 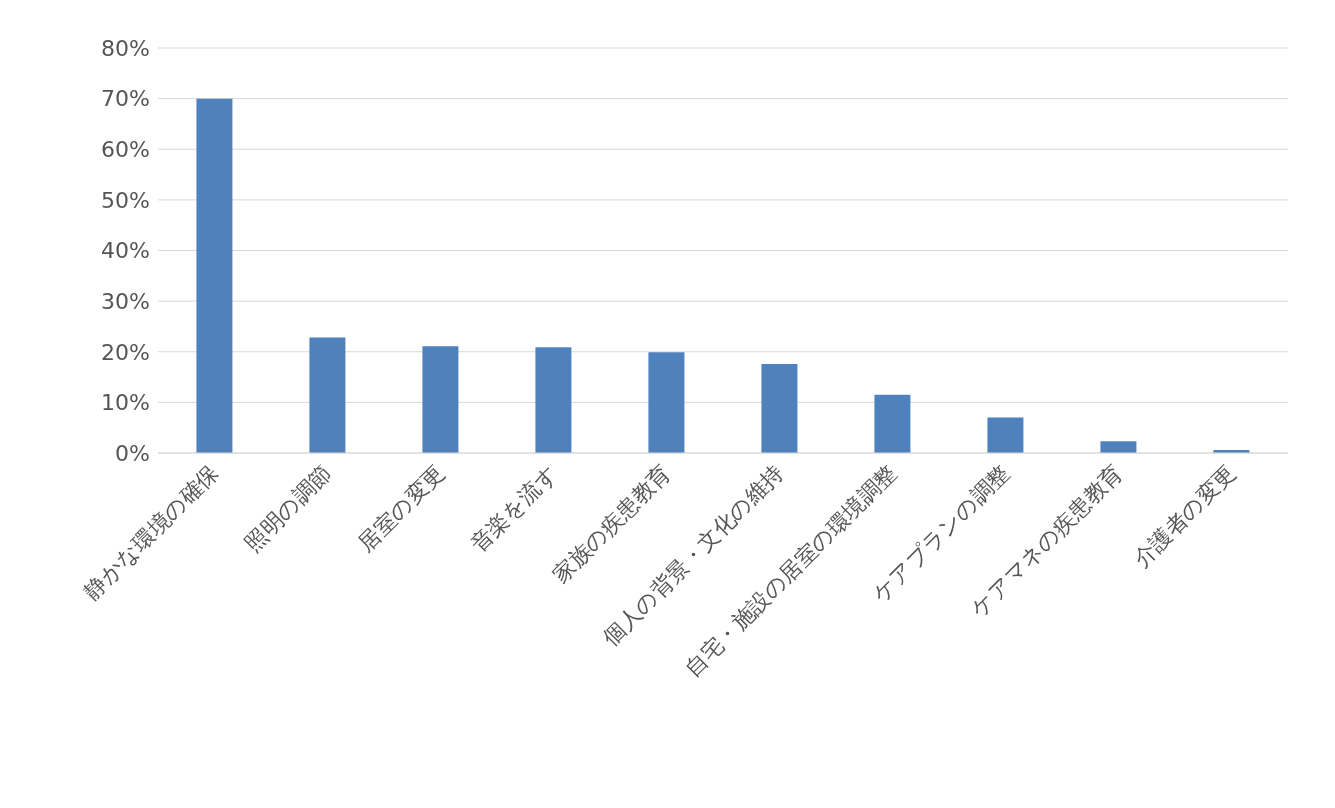 I want to click on y-tick-label: 60%, so click(x=125, y=150).